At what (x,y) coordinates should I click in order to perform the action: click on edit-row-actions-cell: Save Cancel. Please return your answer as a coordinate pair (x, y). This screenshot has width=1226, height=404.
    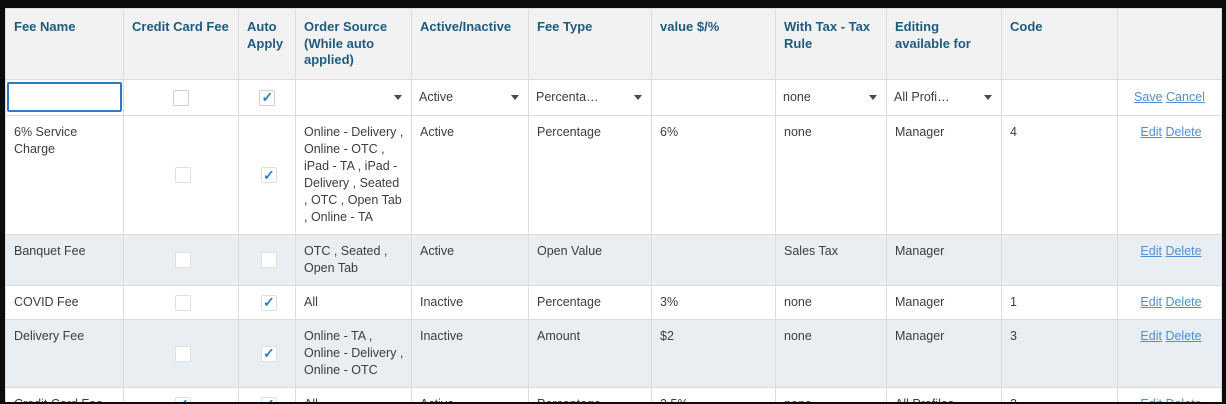
    Looking at the image, I should click on (1169, 97).